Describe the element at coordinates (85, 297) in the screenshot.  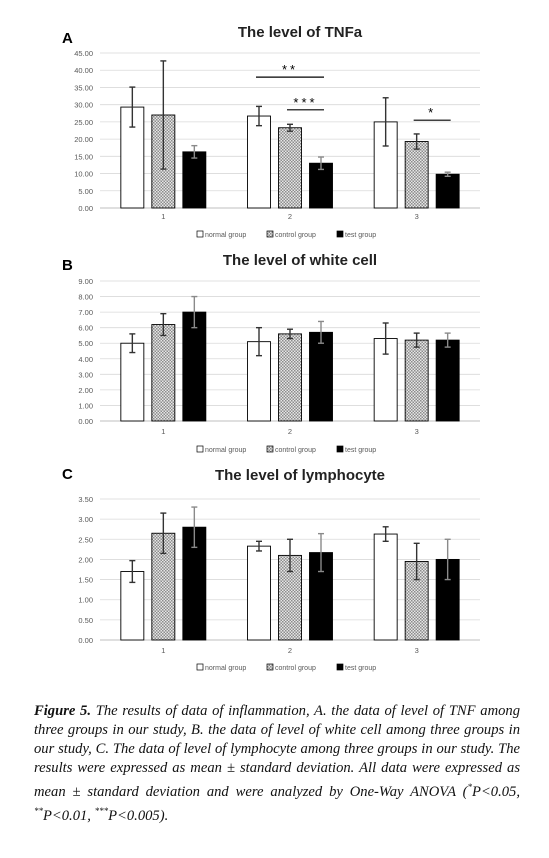
I see `y-tick-label: 8.00` at that location.